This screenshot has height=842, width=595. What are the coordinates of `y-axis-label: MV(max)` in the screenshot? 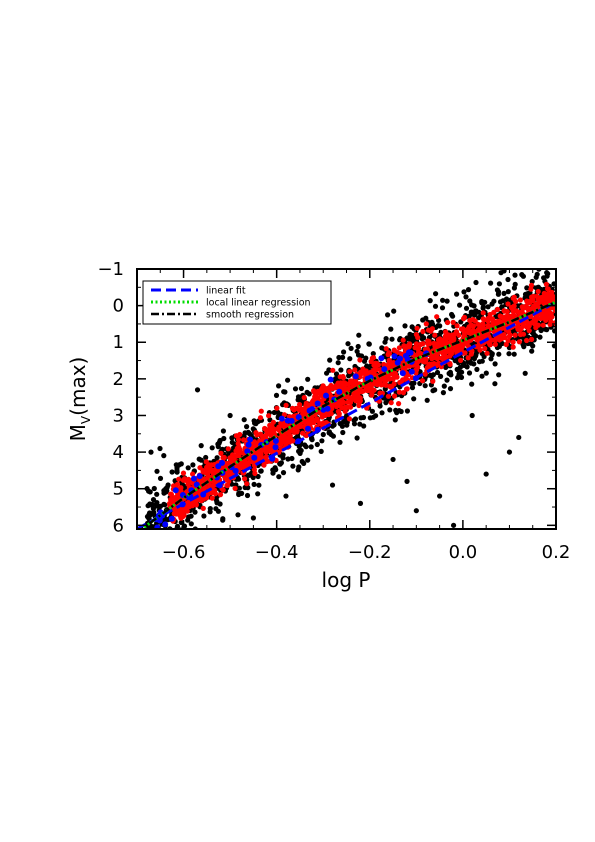 It's located at (79, 399).